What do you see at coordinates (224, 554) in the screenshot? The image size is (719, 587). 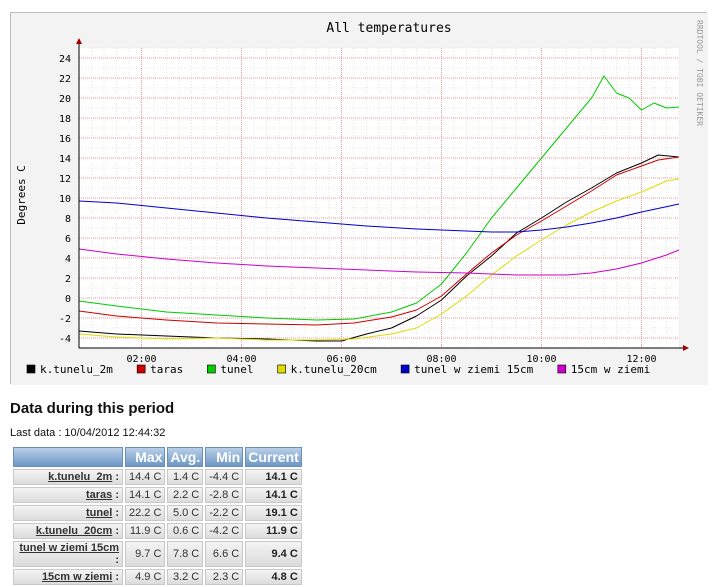 I see `row-min: 6.6 C` at bounding box center [224, 554].